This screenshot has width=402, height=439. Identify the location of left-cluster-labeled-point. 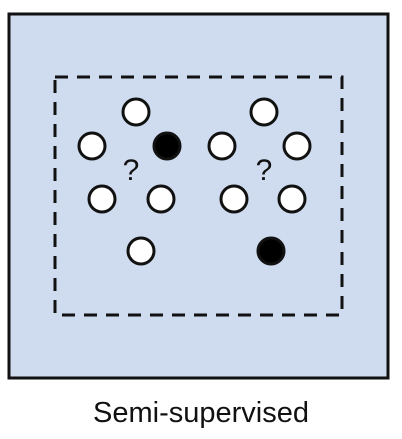
(167, 146).